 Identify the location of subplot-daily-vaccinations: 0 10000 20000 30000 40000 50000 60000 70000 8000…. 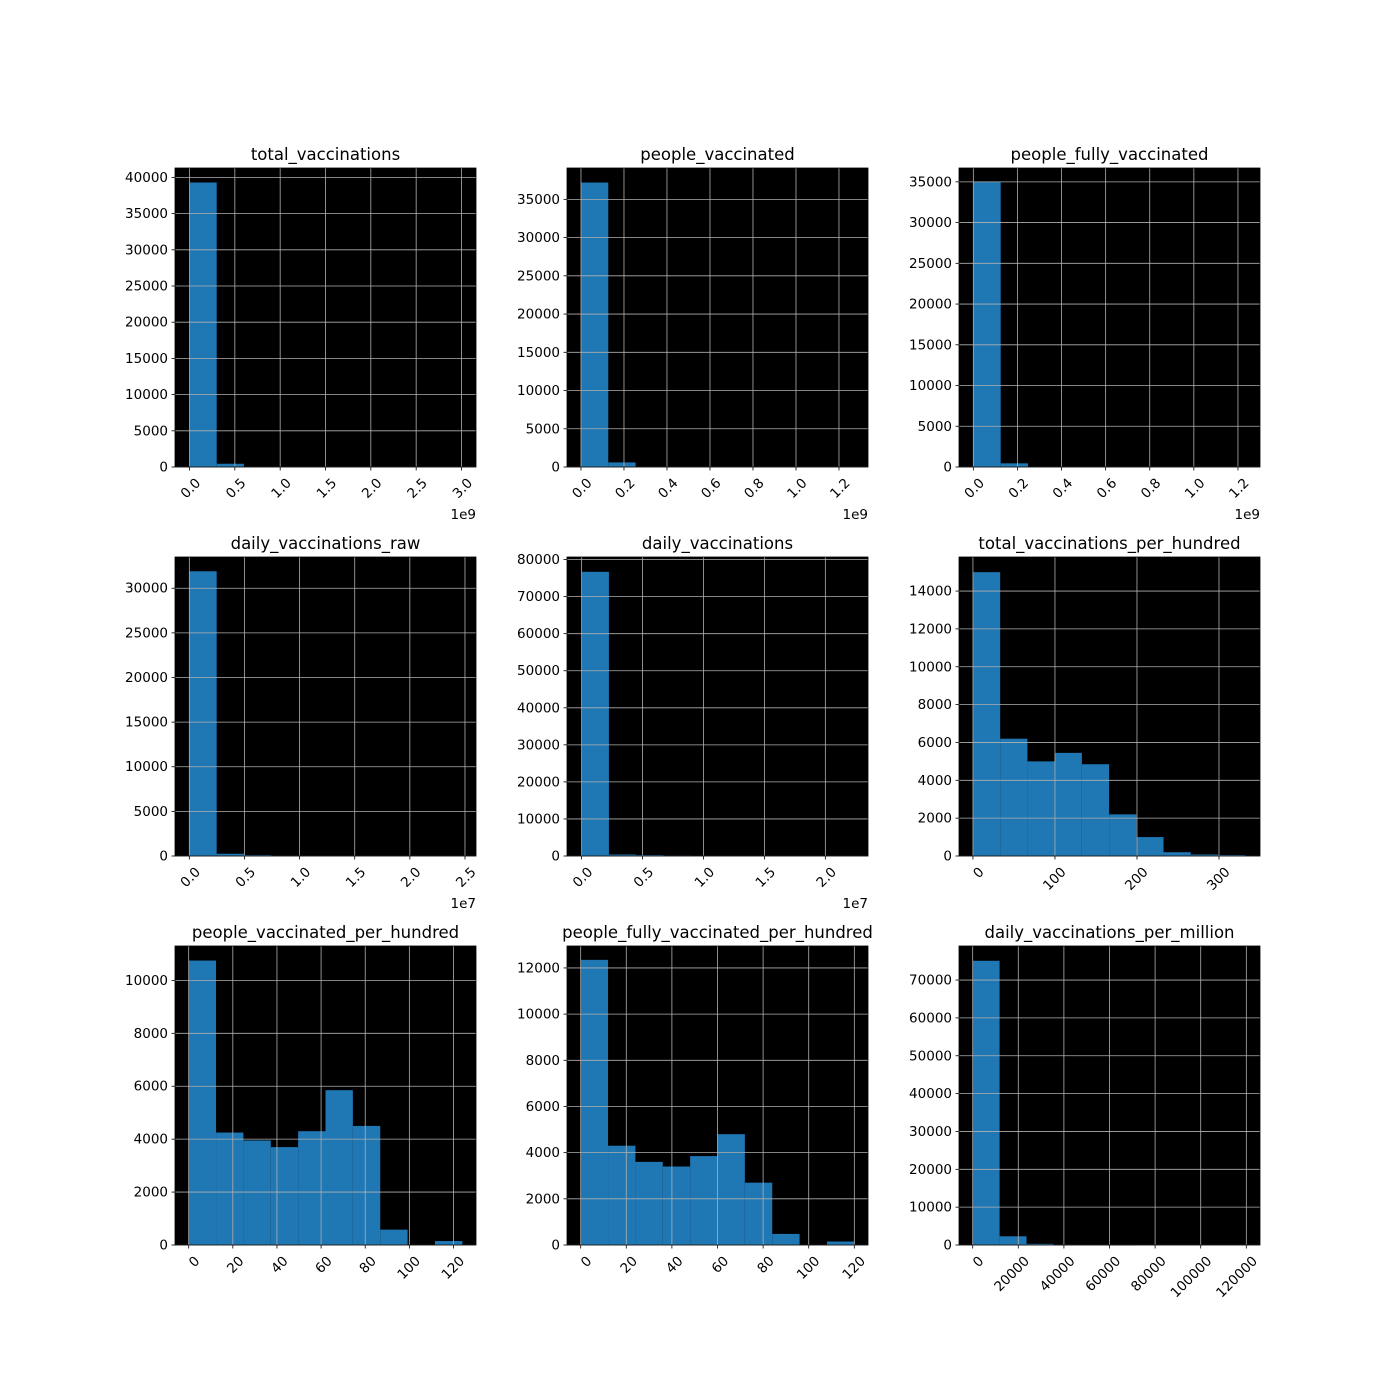
(693, 723).